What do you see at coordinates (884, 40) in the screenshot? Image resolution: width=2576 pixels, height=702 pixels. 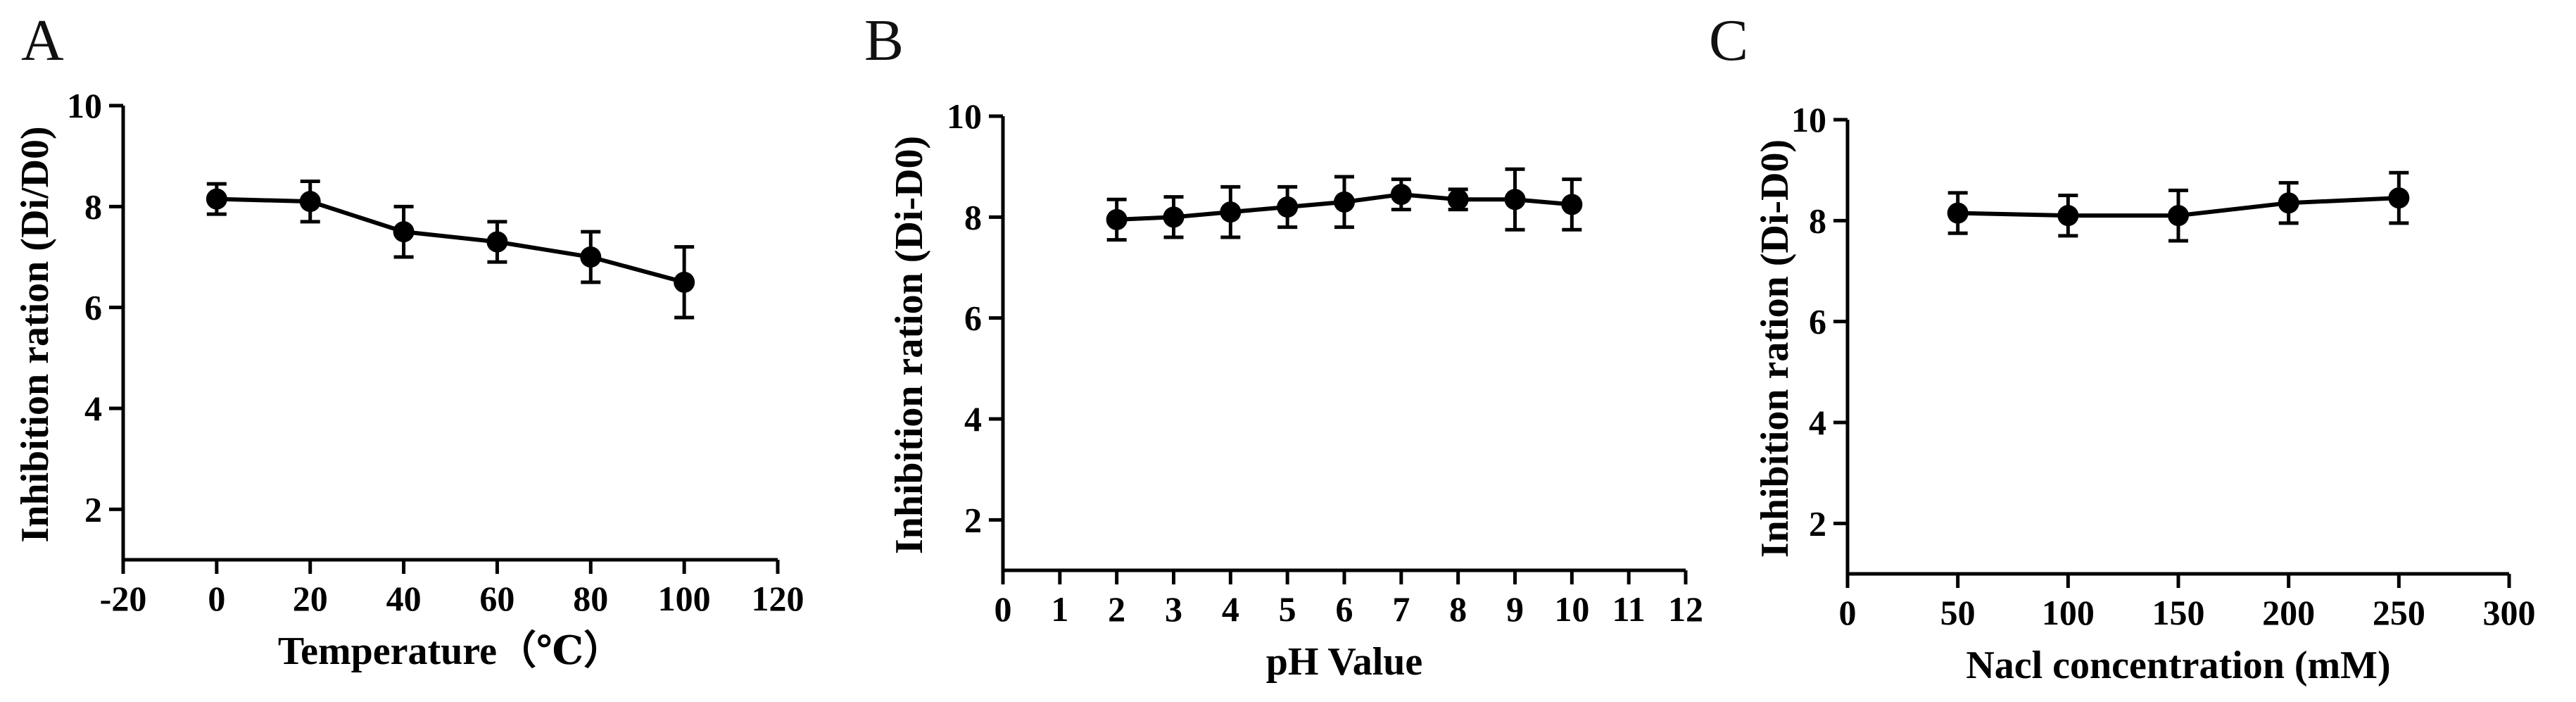 I see `panel-label: B` at bounding box center [884, 40].